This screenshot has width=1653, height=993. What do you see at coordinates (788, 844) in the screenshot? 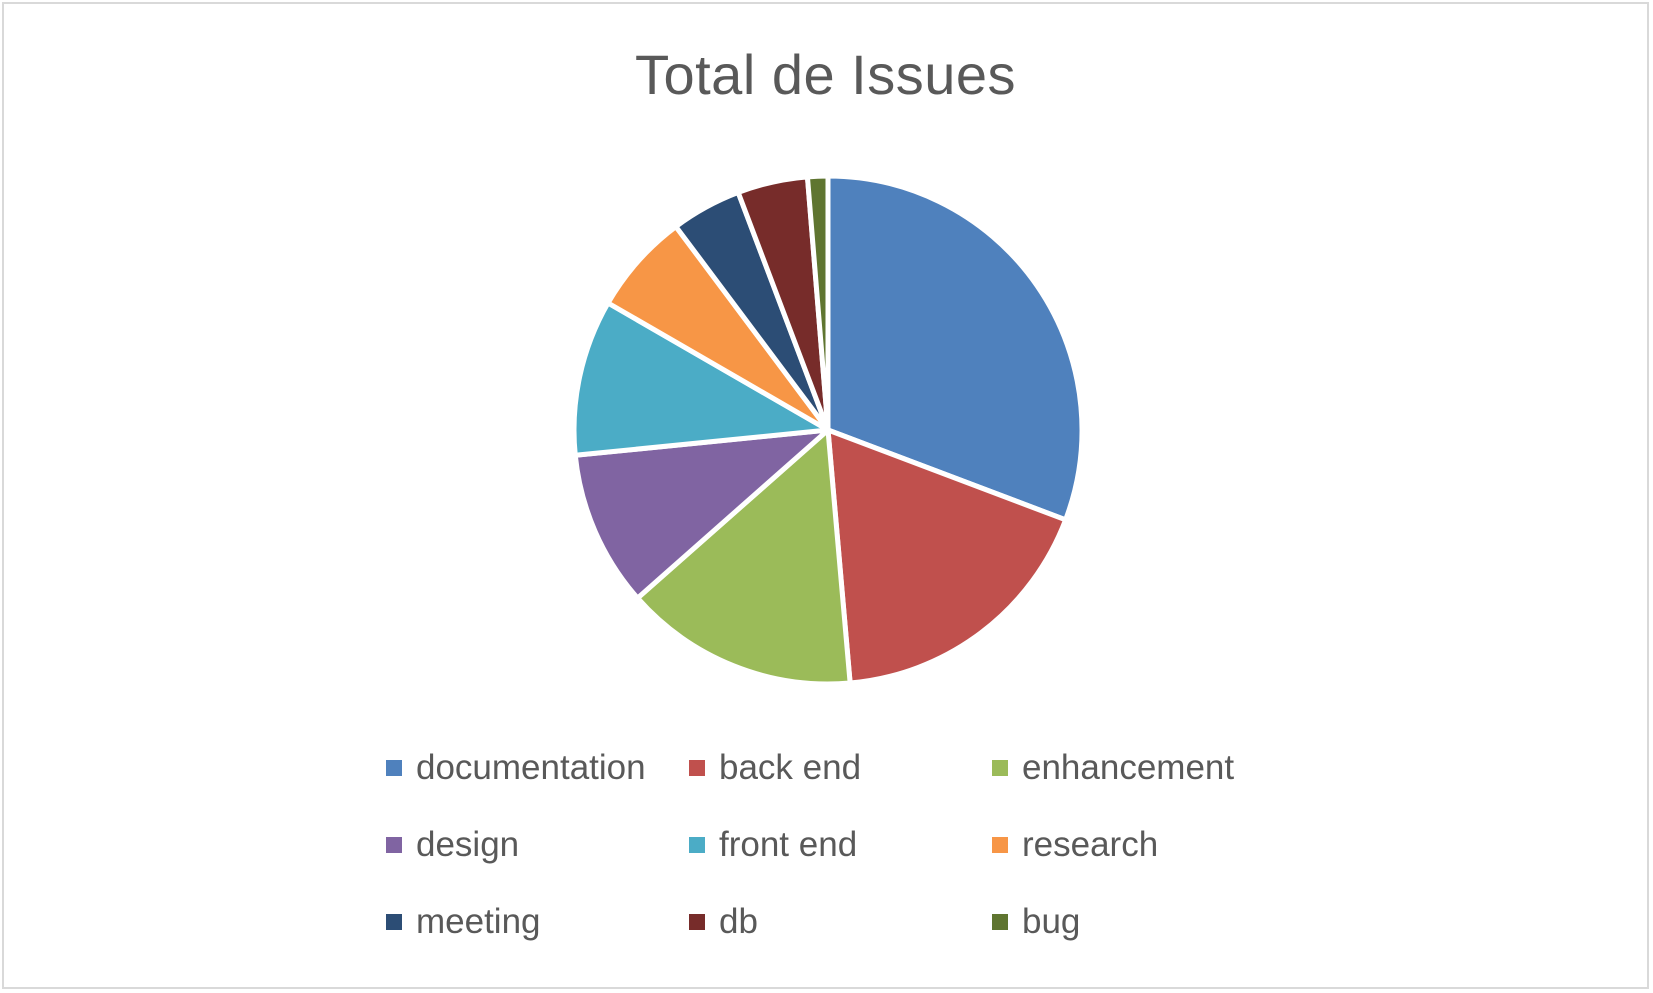
I see `legend-label: front end` at bounding box center [788, 844].